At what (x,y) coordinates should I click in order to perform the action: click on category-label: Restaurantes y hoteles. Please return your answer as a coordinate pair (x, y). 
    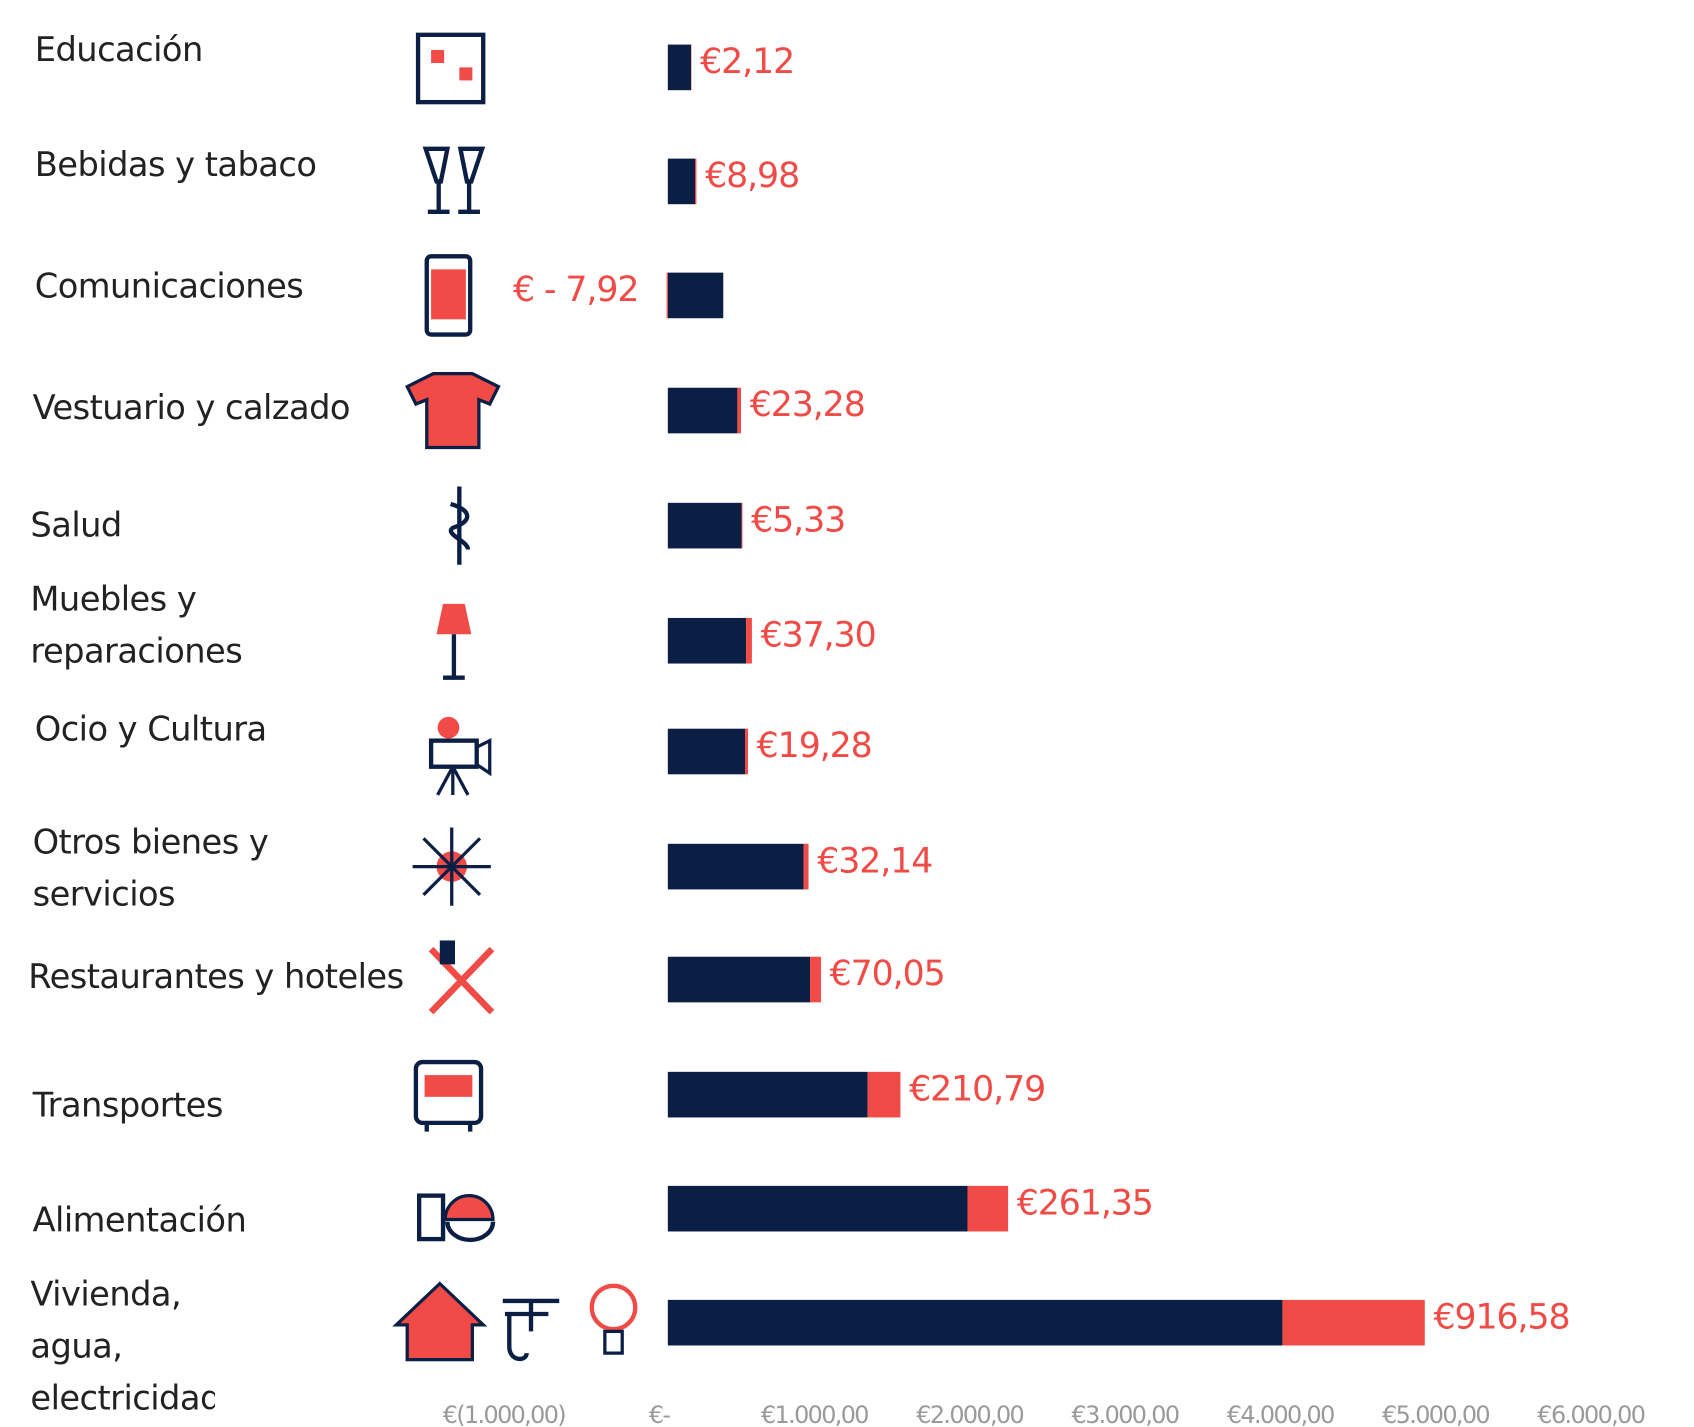
    Looking at the image, I should click on (216, 977).